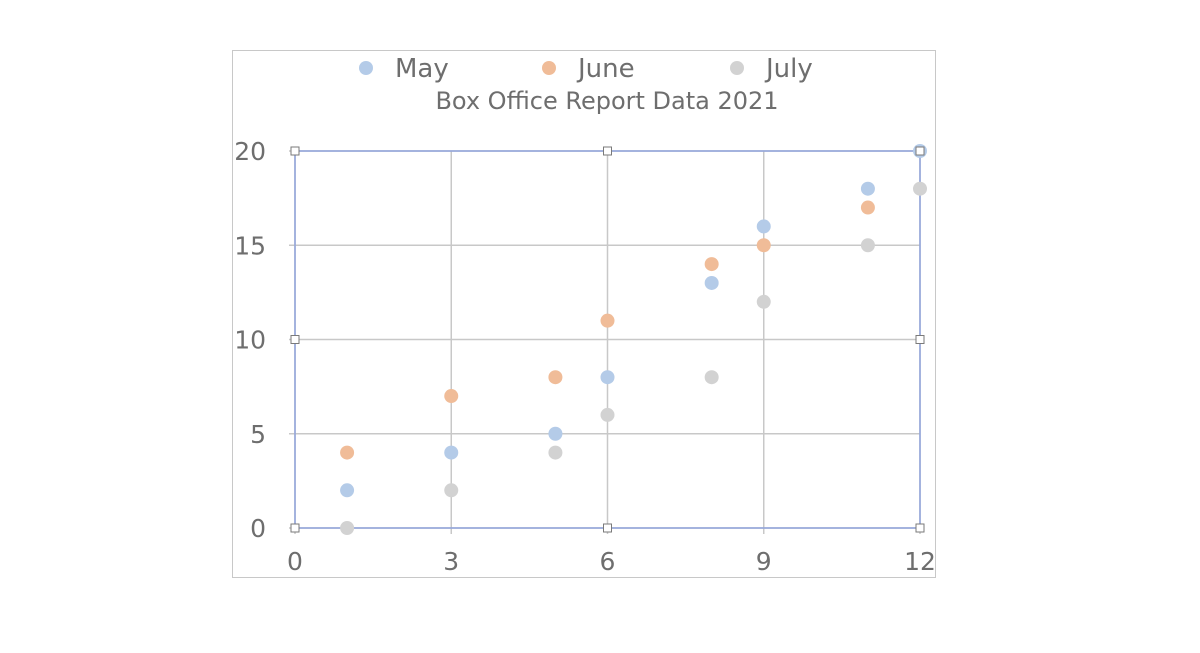  Describe the element at coordinates (737, 68) in the screenshot. I see `legend-marker-july` at that location.